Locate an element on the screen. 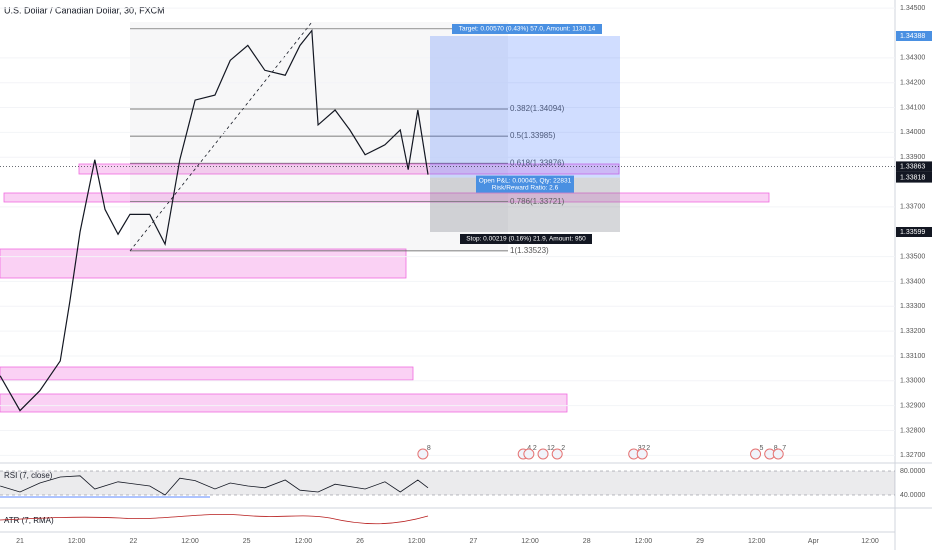 The height and width of the screenshot is (550, 932). ratio-label: Risk/Reward Ratio: 2.6 is located at coordinates (525, 187).